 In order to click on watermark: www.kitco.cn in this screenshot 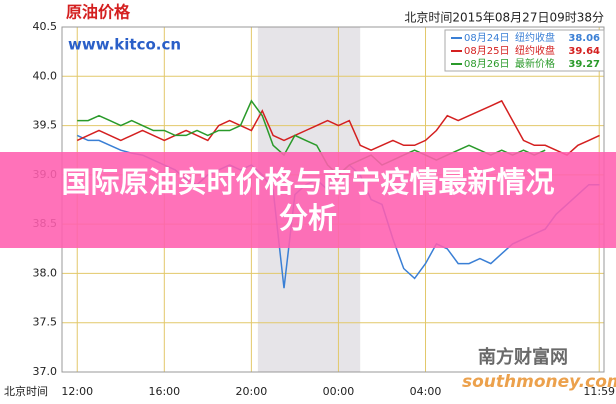, I will do `click(124, 45)`.